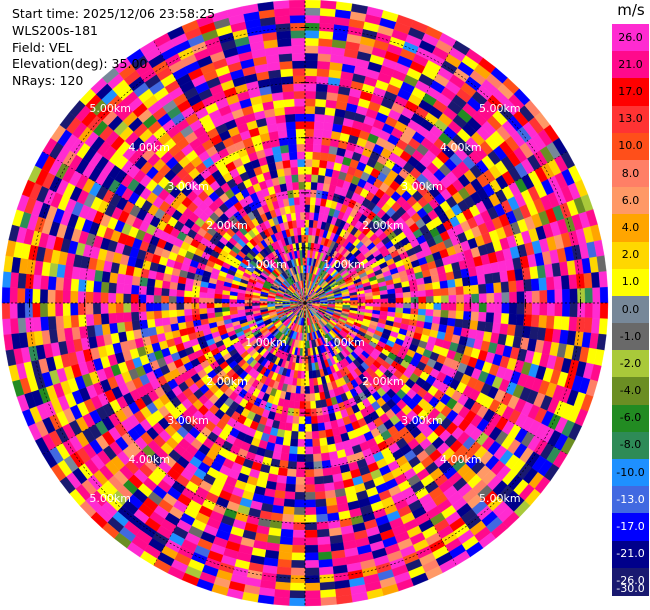 This screenshot has height=610, width=650. I want to click on range-ring-label: 5.00km, so click(500, 498).